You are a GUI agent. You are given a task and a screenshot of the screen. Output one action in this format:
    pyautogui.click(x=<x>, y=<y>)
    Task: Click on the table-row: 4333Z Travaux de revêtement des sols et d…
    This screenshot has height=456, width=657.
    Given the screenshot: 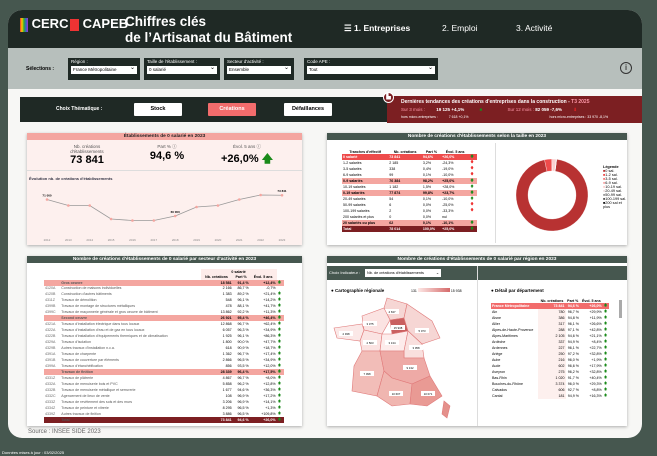 What is the action you would take?
    pyautogui.click(x=163, y=401)
    